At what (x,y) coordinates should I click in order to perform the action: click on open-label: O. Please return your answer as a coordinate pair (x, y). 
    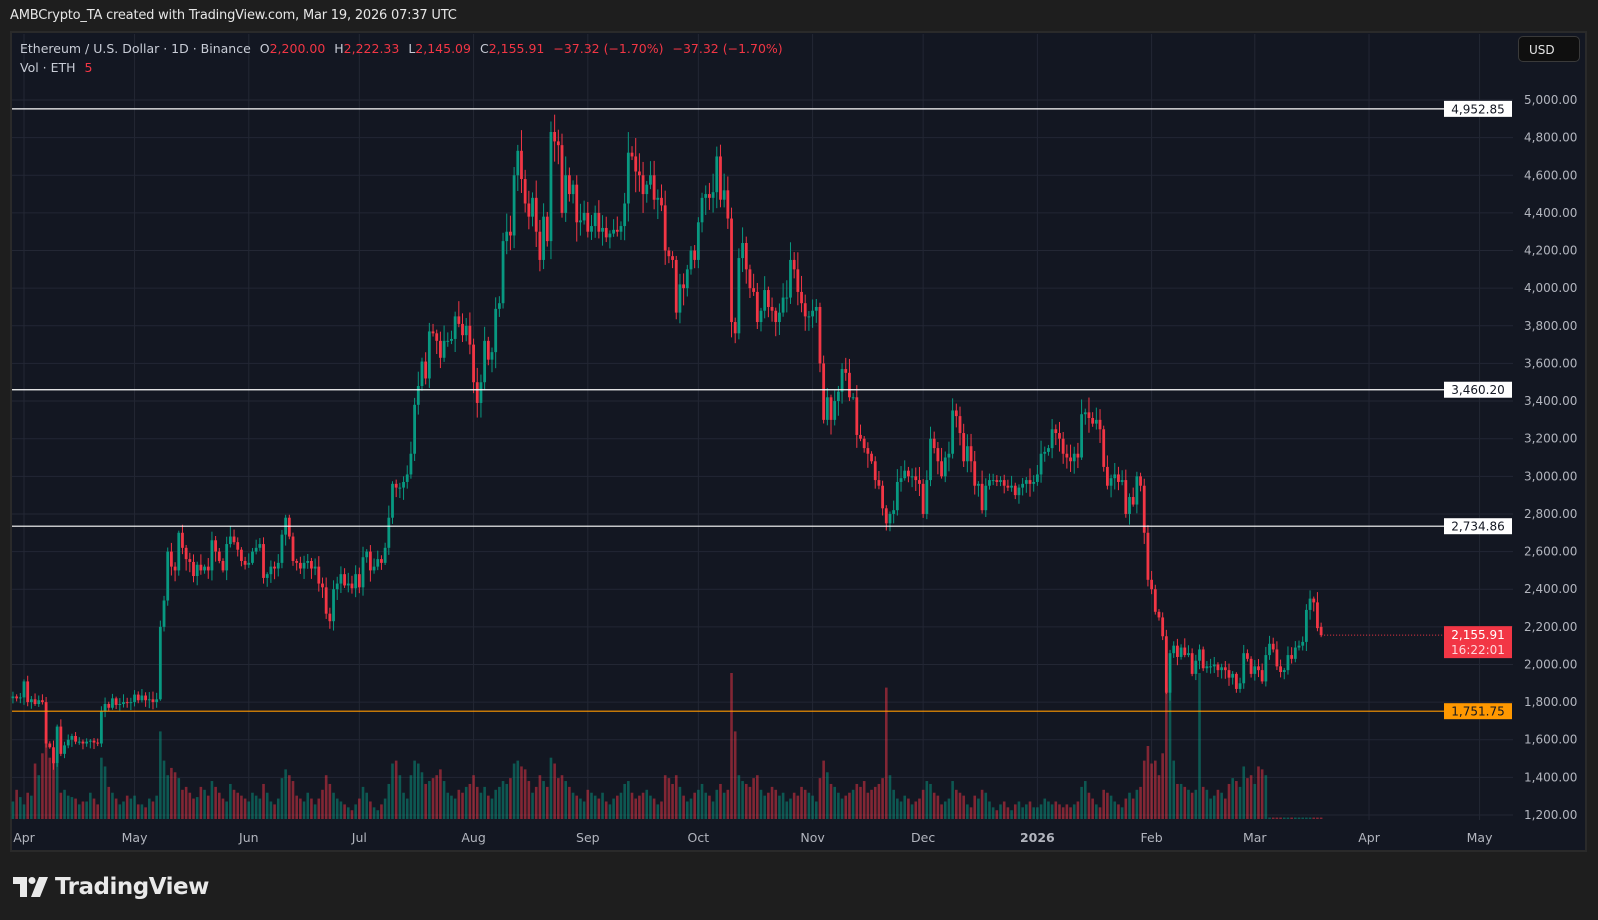
    Looking at the image, I should click on (264, 48).